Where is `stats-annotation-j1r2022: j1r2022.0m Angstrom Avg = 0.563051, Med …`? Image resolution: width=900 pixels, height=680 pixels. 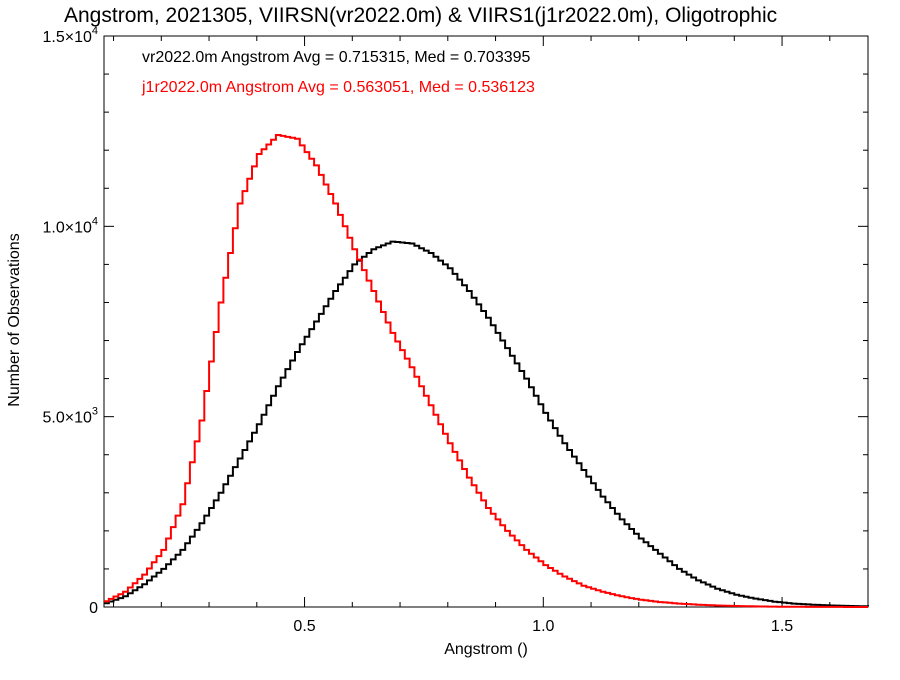 stats-annotation-j1r2022: j1r2022.0m Angstrom Avg = 0.563051, Med … is located at coordinates (338, 87).